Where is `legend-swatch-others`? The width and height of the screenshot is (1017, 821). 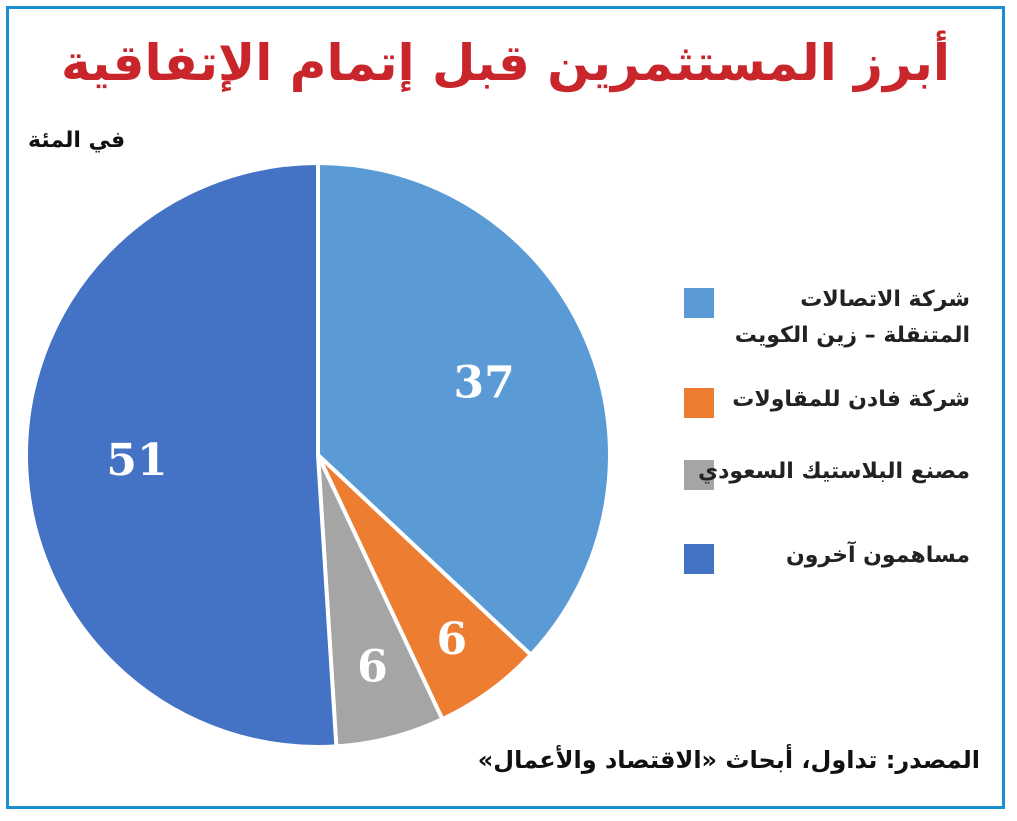 legend-swatch-others is located at coordinates (699, 559).